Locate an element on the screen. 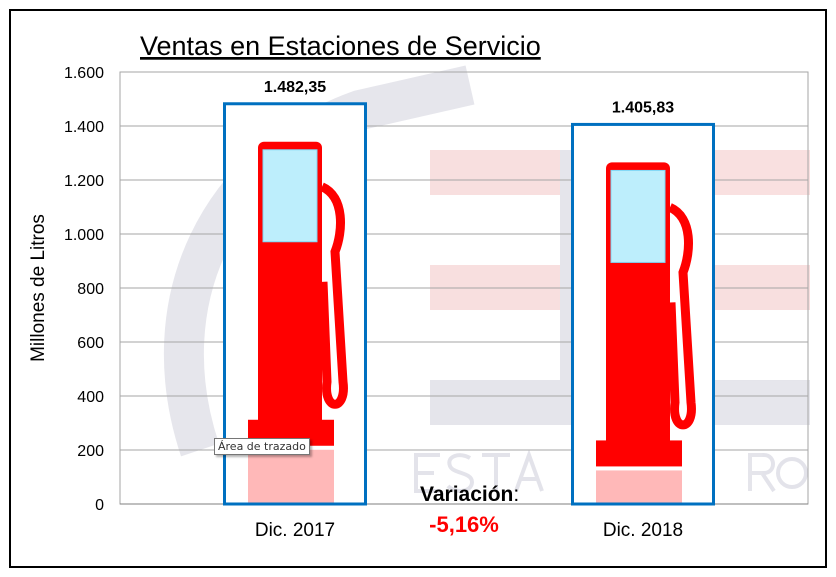  x-tick-label: Dic. 2018 is located at coordinates (643, 530).